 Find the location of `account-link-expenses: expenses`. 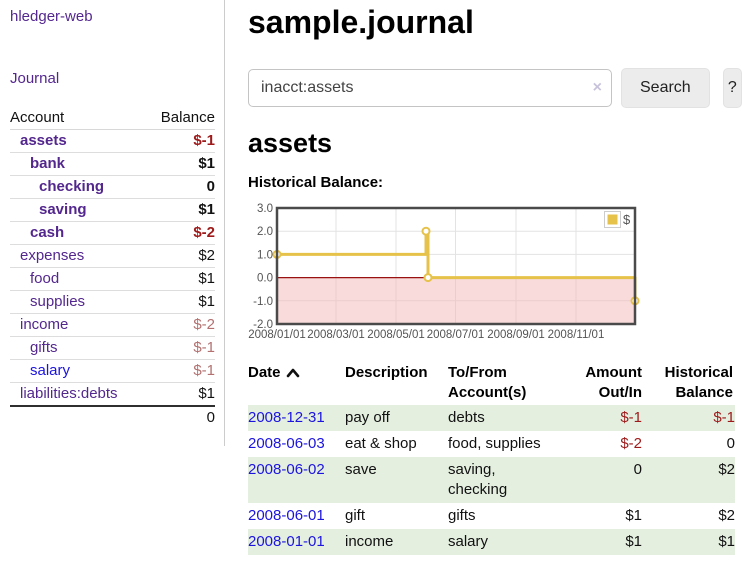

account-link-expenses: expenses is located at coordinates (52, 255).